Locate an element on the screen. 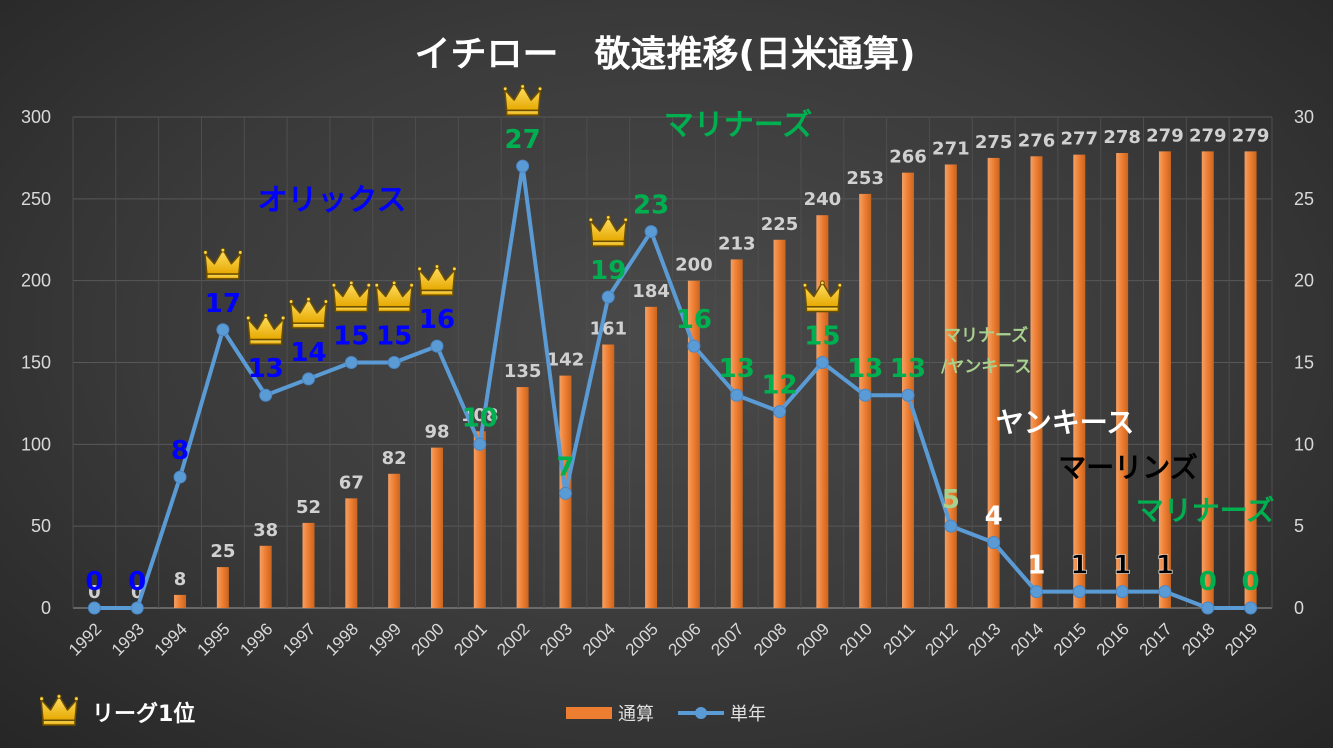 The image size is (1333, 748). y-right-tick-label: 5 is located at coordinates (1299, 526).